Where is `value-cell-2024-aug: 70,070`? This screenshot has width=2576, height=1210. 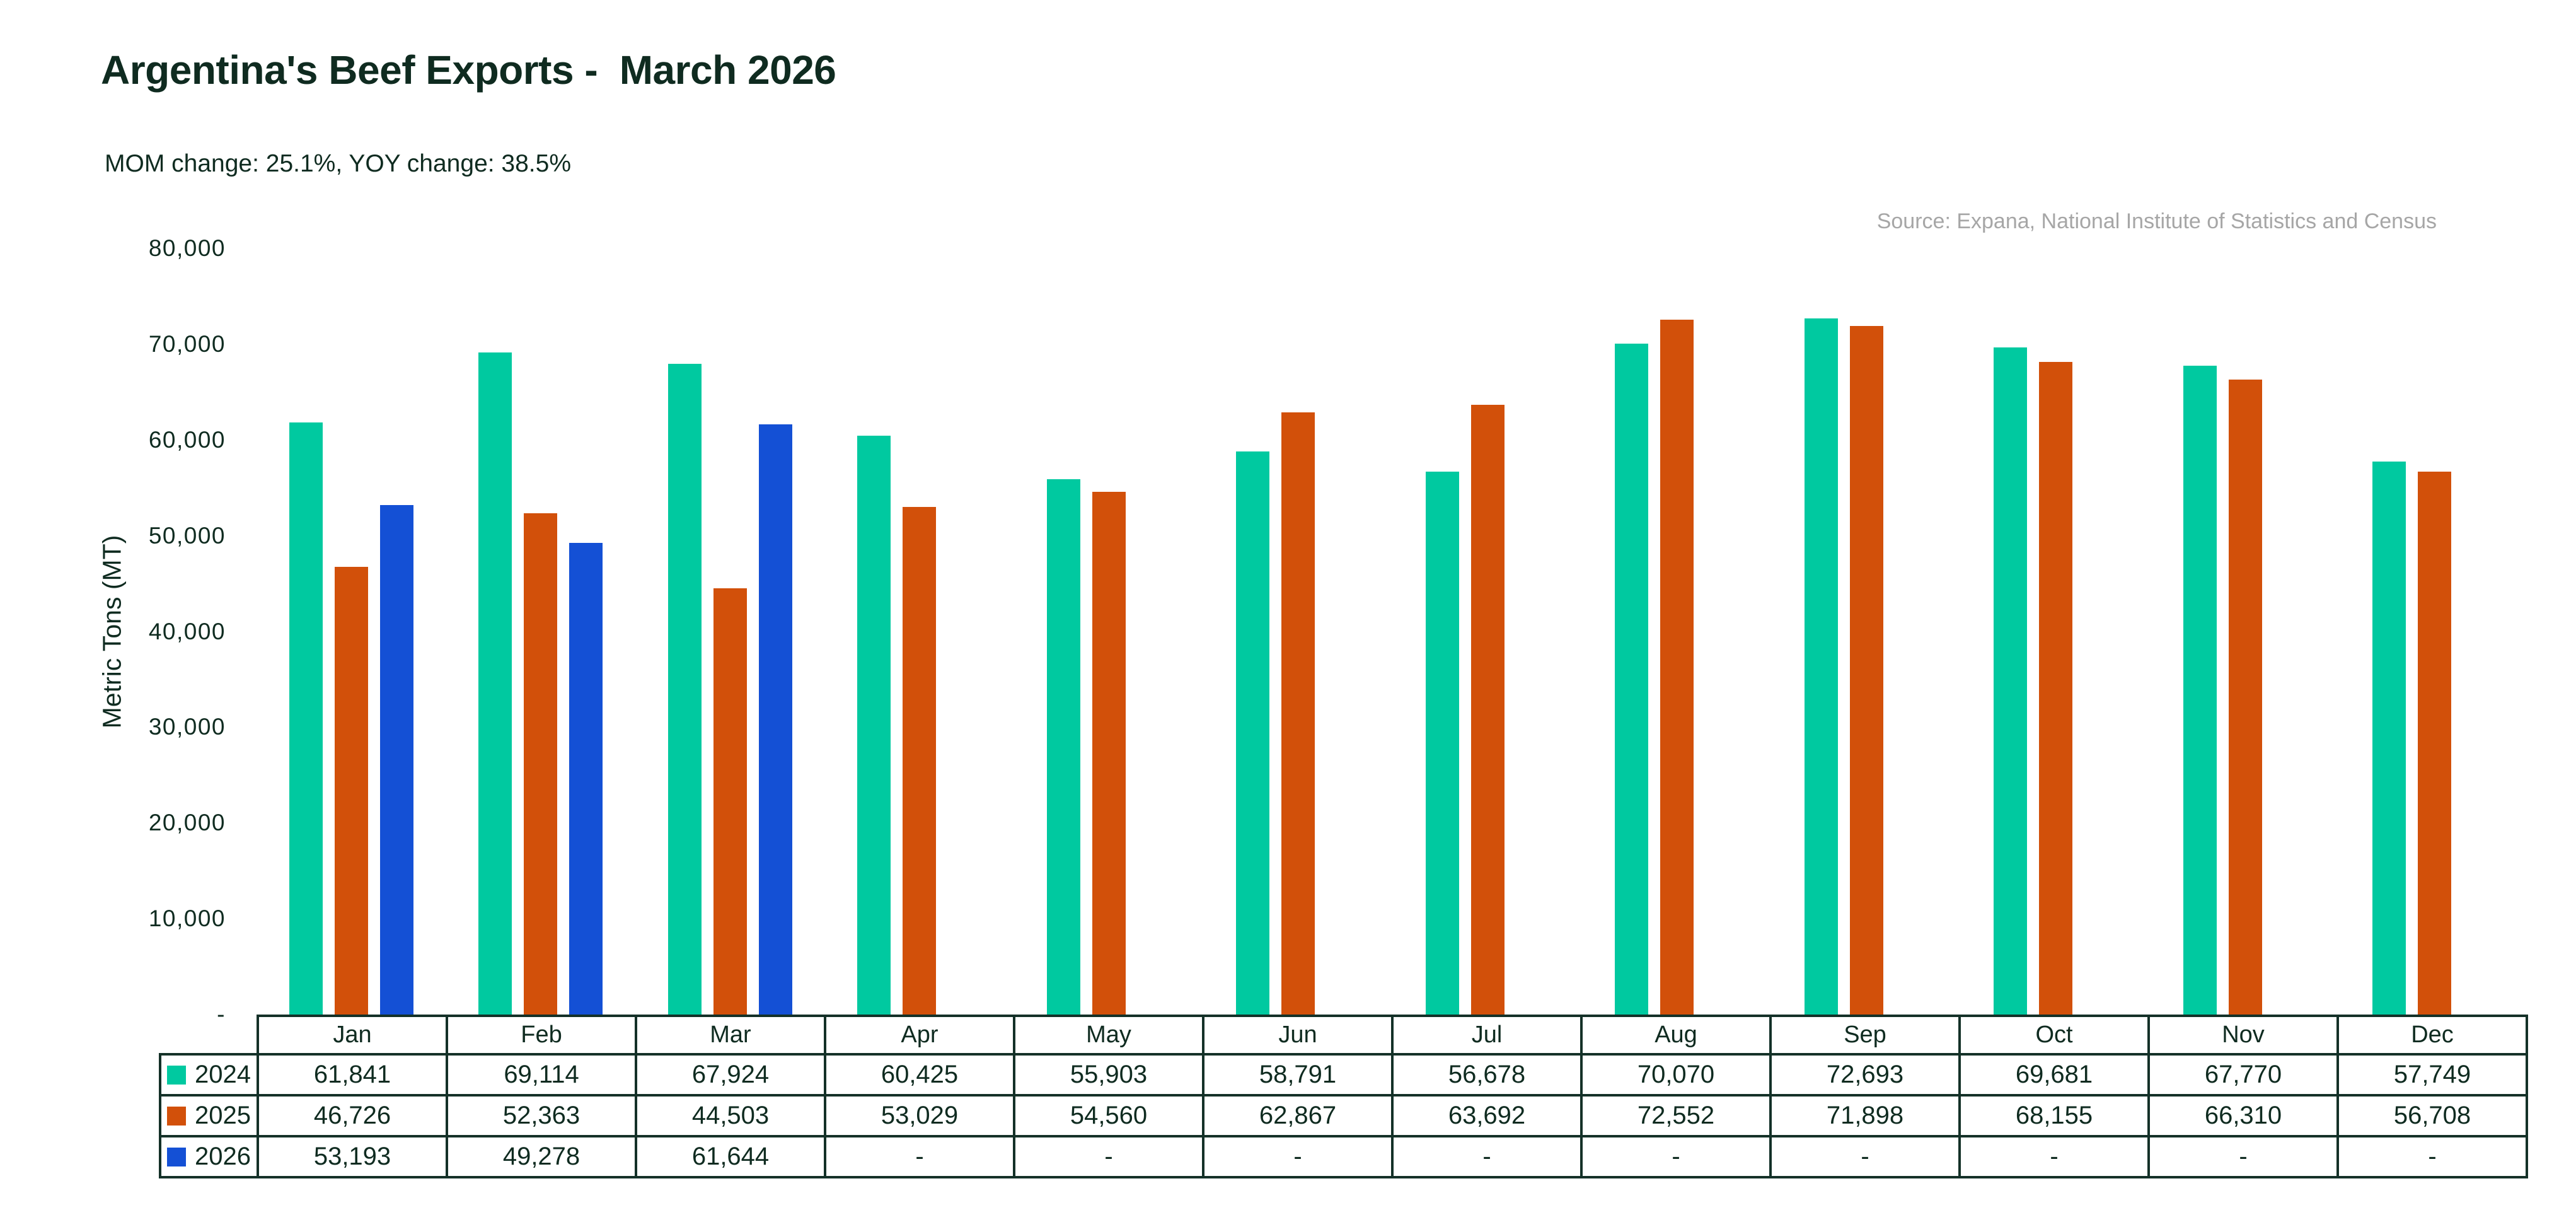
value-cell-2024-aug: 70,070 is located at coordinates (1676, 1075).